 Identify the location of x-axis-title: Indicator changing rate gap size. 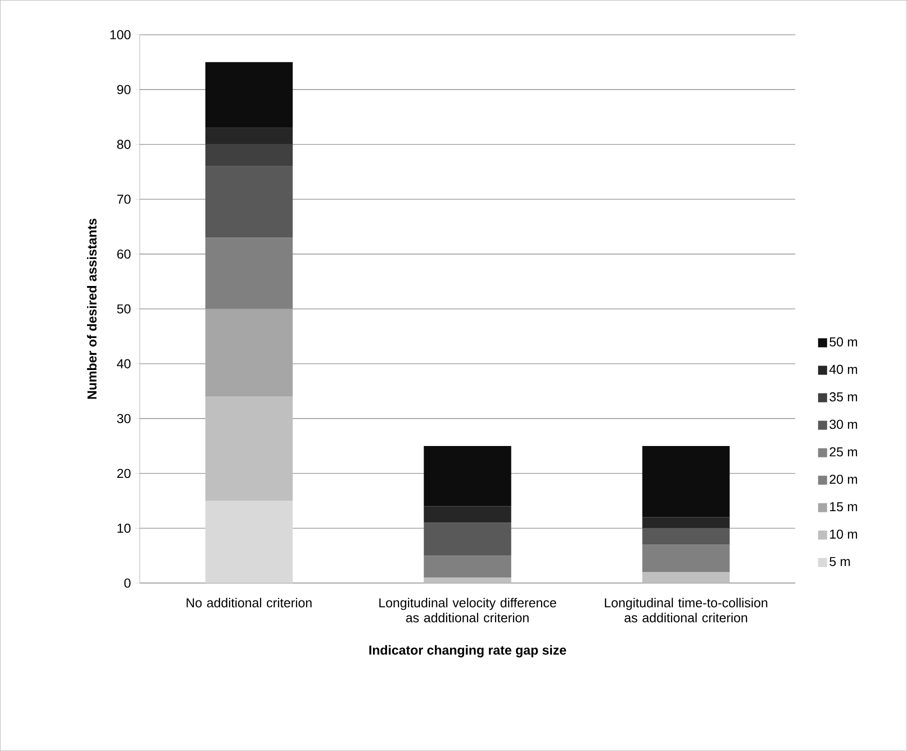
(467, 651).